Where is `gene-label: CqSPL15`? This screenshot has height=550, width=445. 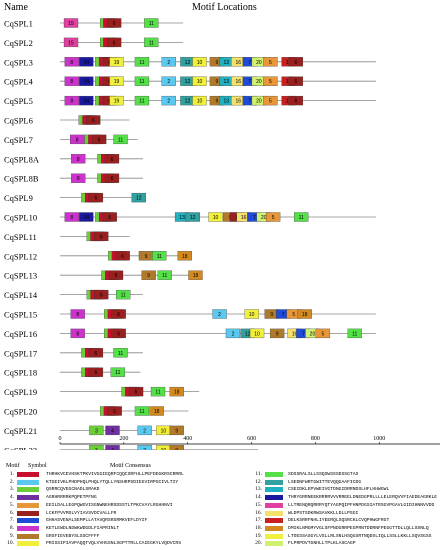
gene-label: CqSPL15 is located at coordinates (20, 315).